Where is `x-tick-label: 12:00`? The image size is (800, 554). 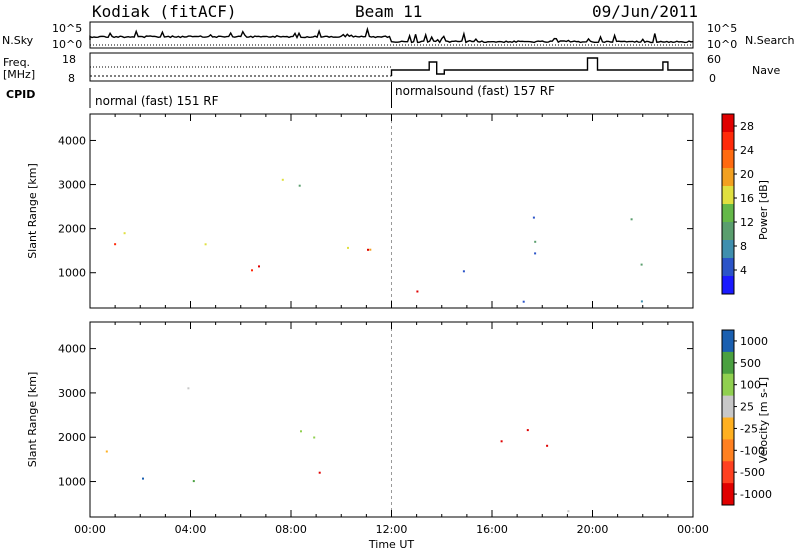
x-tick-label: 12:00 is located at coordinates (392, 529).